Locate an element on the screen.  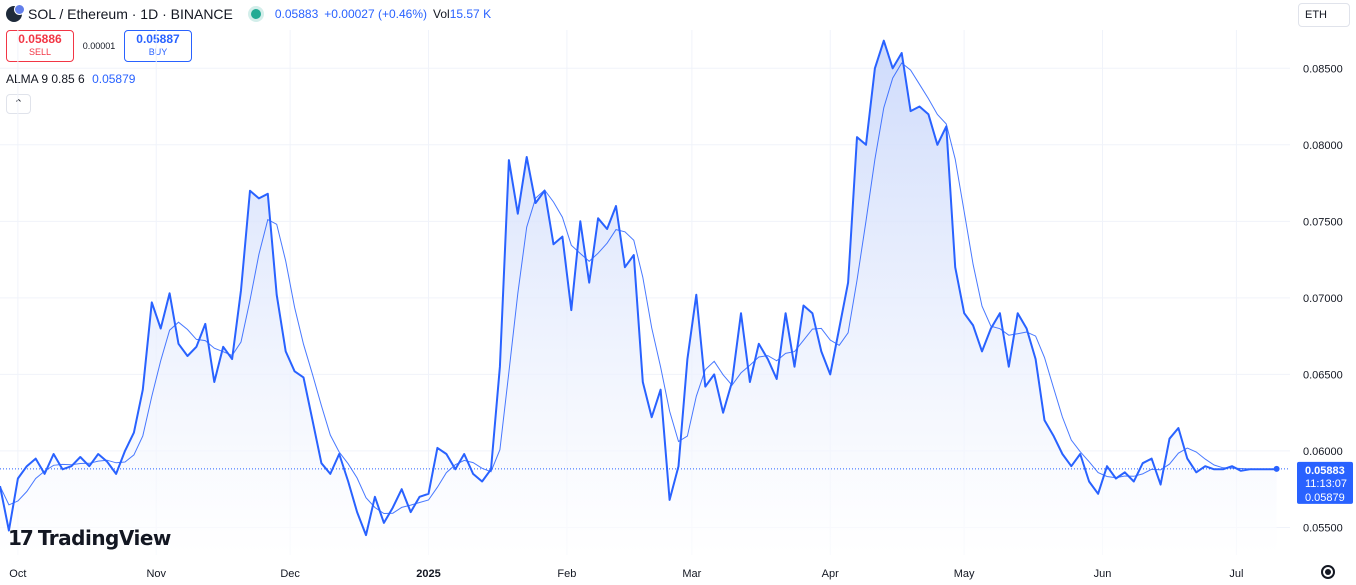
y-tick-label: 0.05500 is located at coordinates (1323, 528).